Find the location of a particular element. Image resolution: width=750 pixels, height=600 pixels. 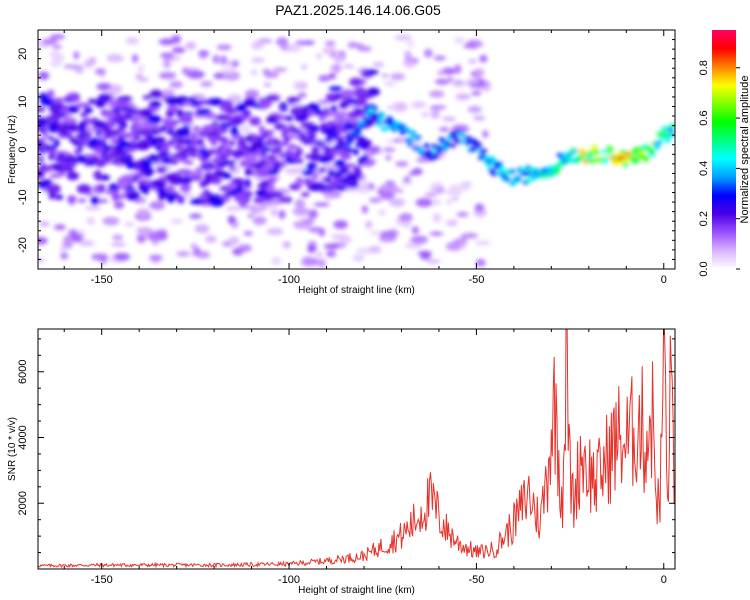

page-title: PAZ1.2025.146.14.06.G05 is located at coordinates (358, 10).